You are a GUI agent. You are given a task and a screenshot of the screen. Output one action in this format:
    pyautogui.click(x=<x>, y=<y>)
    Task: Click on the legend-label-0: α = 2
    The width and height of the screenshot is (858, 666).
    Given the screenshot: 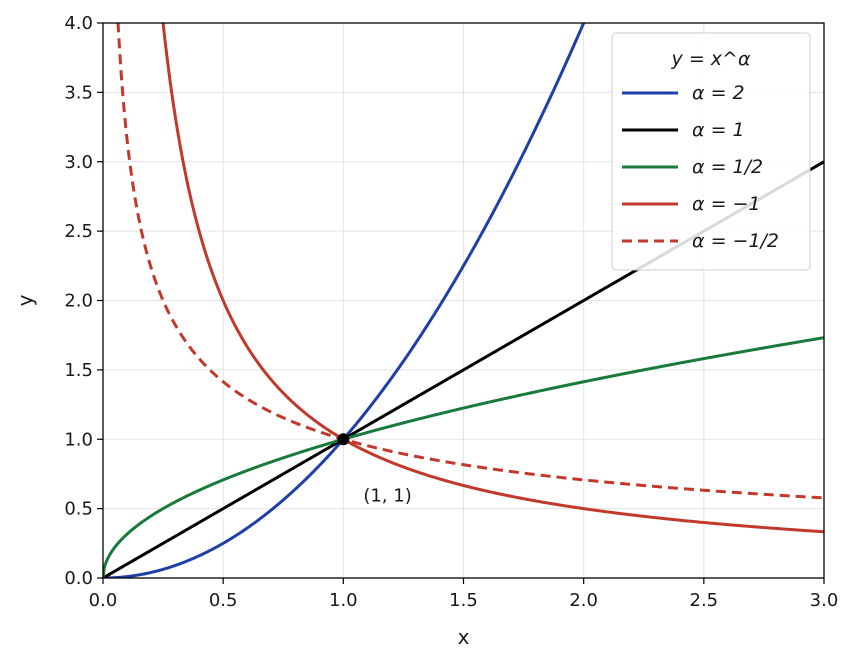 What is the action you would take?
    pyautogui.click(x=718, y=93)
    